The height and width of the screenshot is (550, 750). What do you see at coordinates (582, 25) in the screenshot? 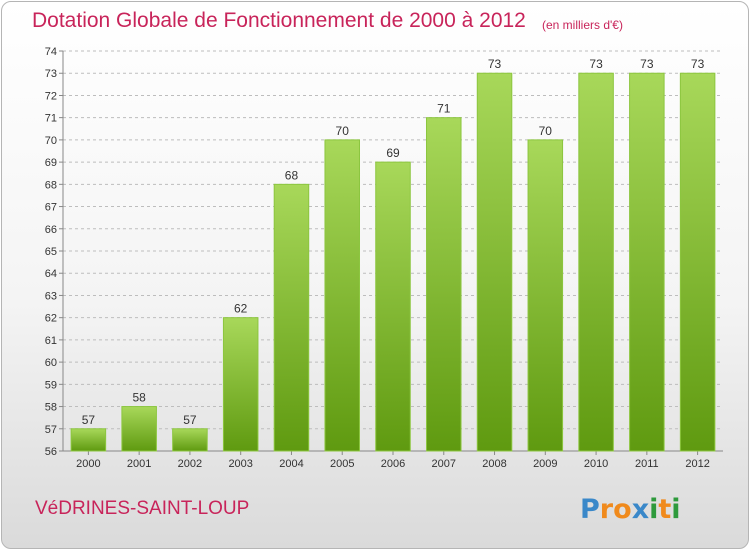
I see `chart-subtitle: (en milliers d'€)` at bounding box center [582, 25].